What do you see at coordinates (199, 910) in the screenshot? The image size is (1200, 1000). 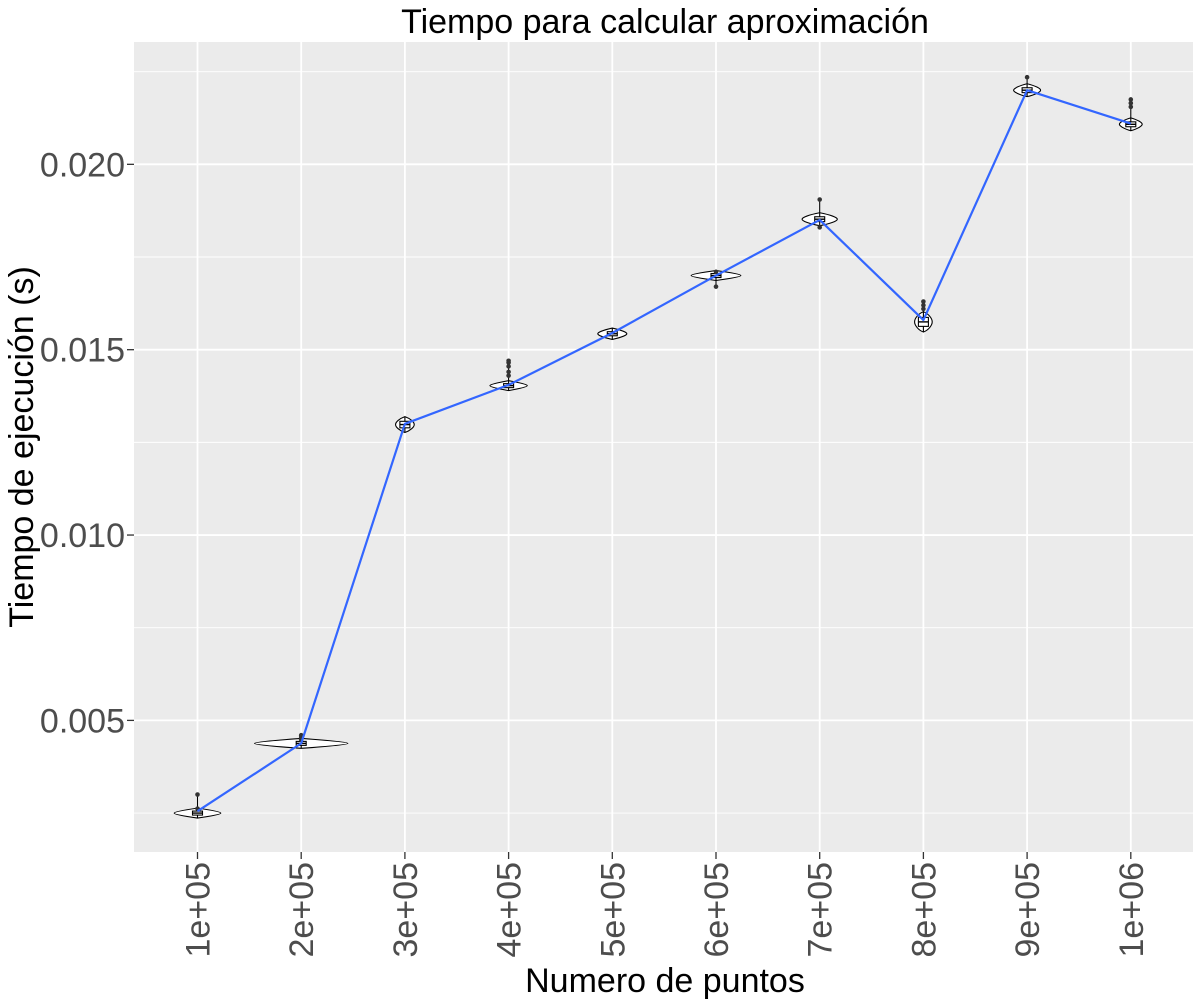 I see `x-tick-label: 1e+05` at bounding box center [199, 910].